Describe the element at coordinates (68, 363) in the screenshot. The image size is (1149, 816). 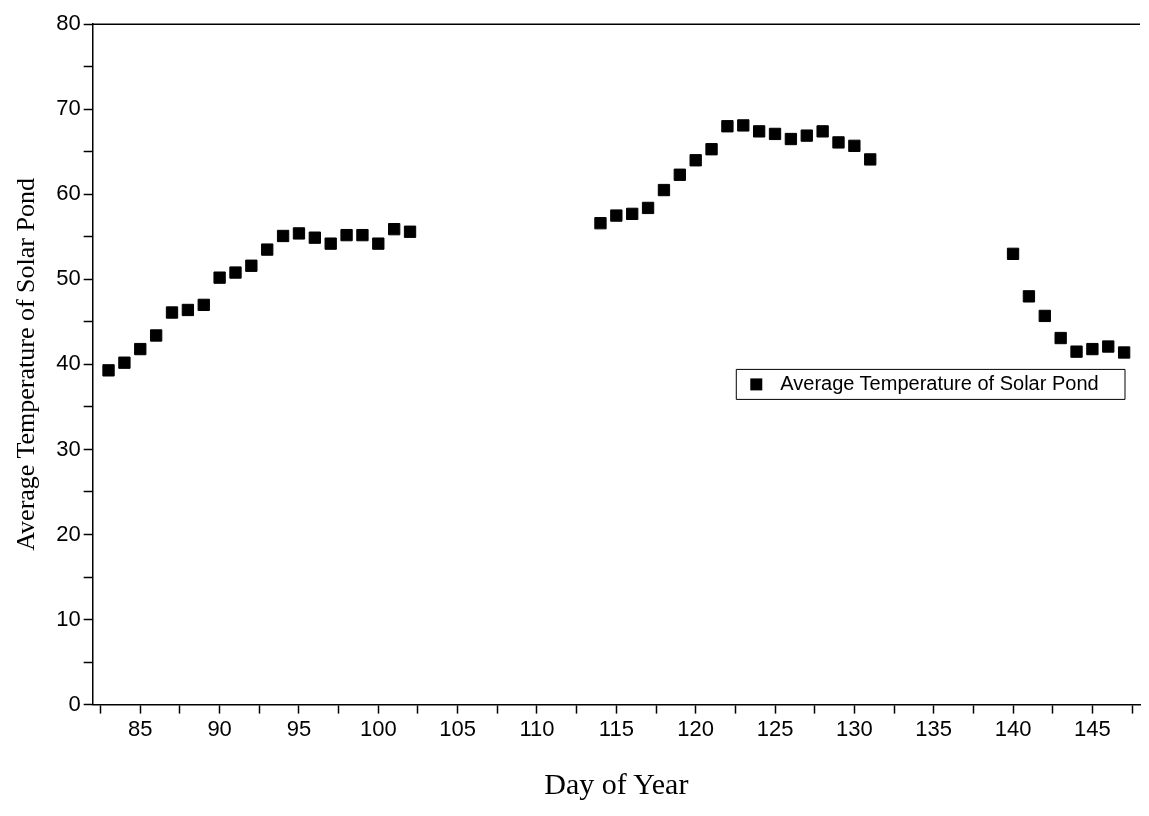
I see `y-tick-label: 40` at that location.